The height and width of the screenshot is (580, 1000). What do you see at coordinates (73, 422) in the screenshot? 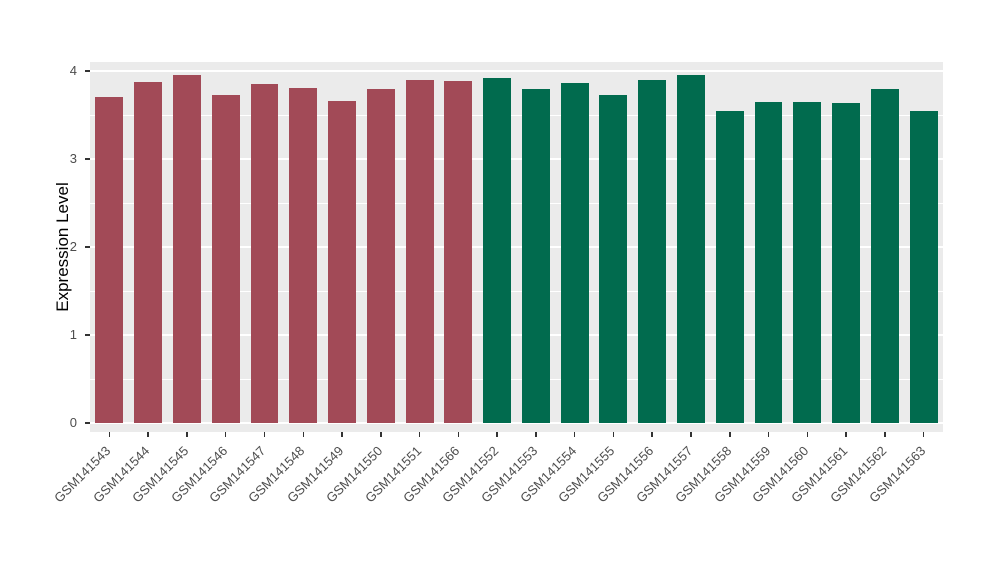
I see `y-tick-label: 0` at bounding box center [73, 422].